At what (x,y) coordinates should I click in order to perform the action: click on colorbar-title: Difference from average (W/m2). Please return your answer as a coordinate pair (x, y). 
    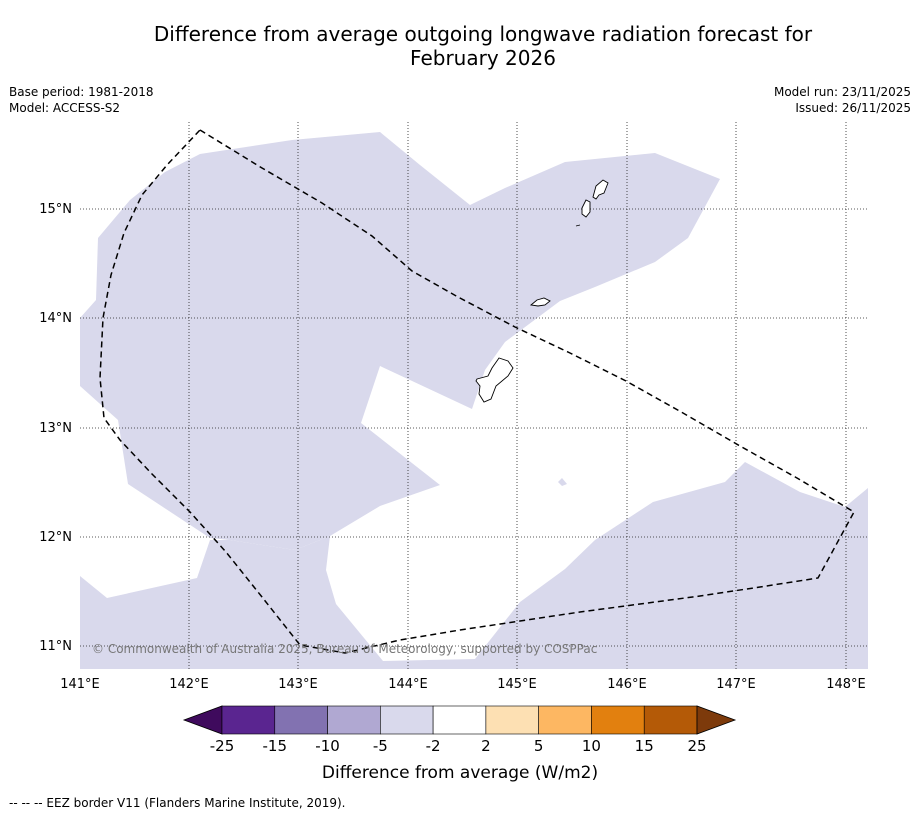
    Looking at the image, I should click on (460, 773).